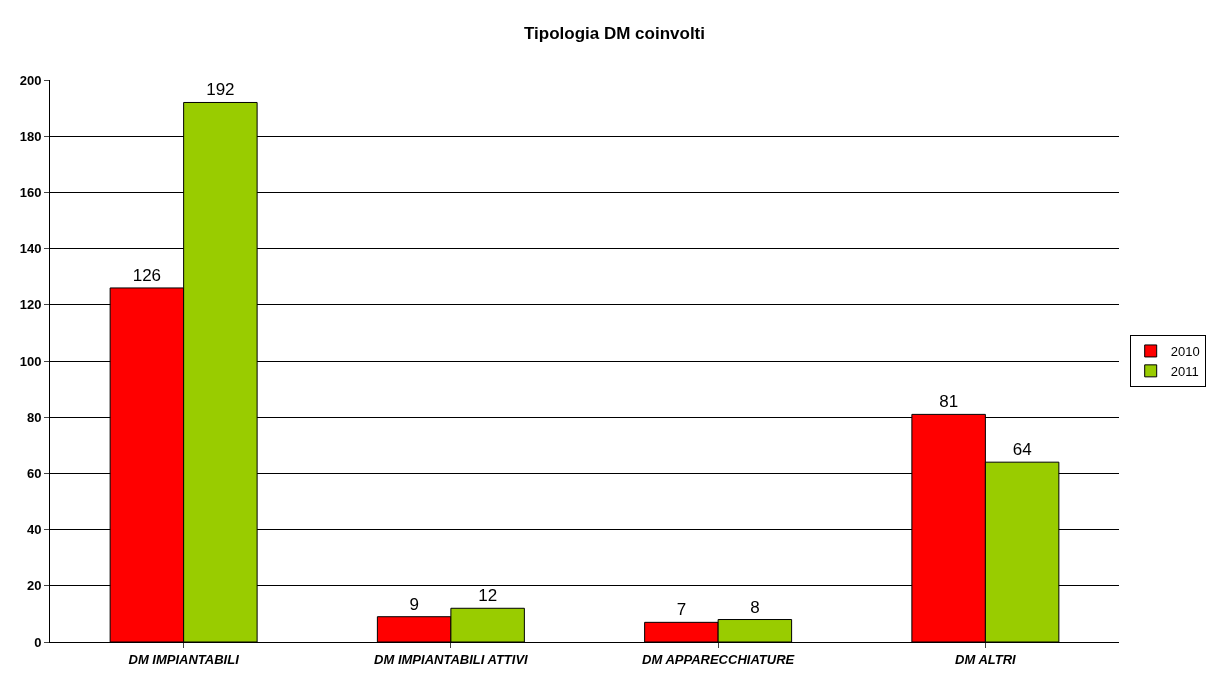  I want to click on y-tick-label: 120, so click(30, 305).